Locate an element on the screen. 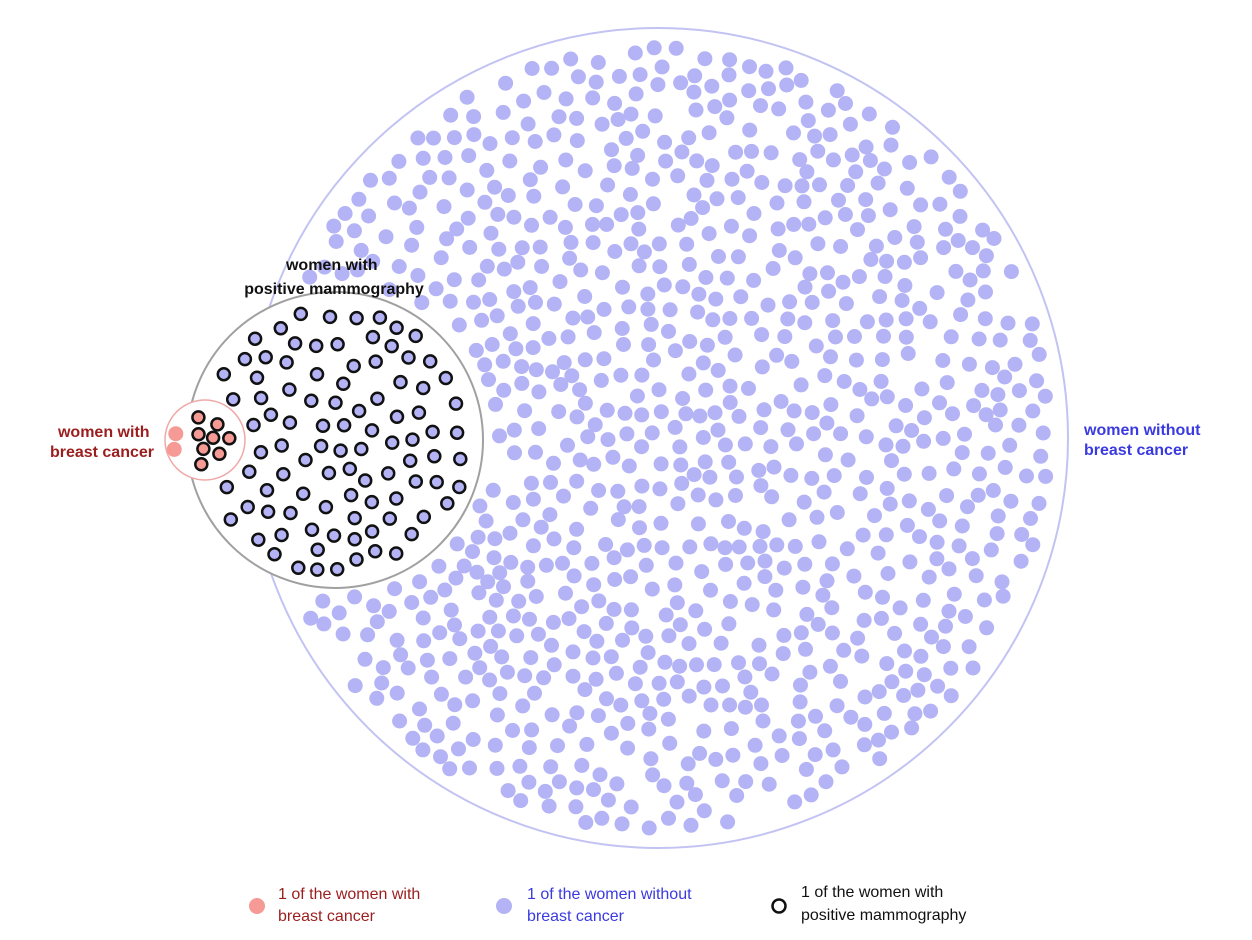 The height and width of the screenshot is (940, 1252). dots-no-cancer-positive is located at coordinates (342, 441).